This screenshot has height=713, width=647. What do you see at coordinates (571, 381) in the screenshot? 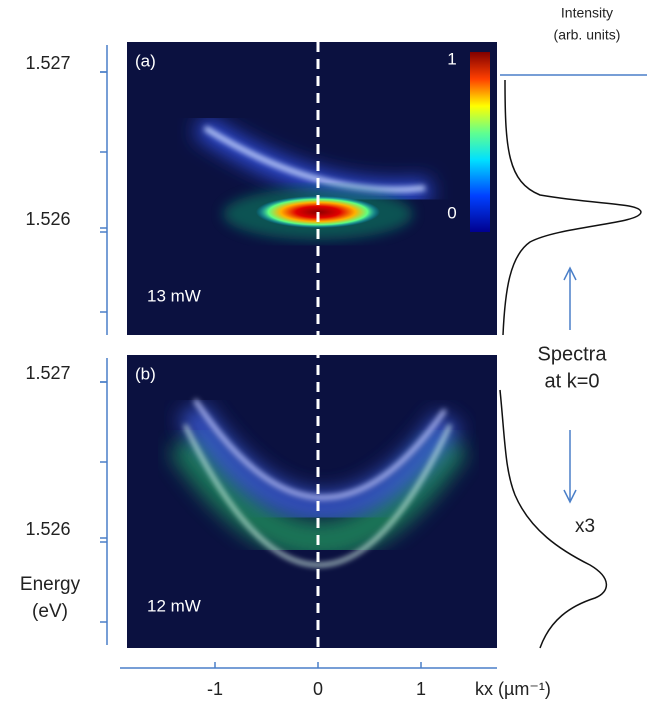
I see `spectra-note: at k=0` at bounding box center [571, 381].